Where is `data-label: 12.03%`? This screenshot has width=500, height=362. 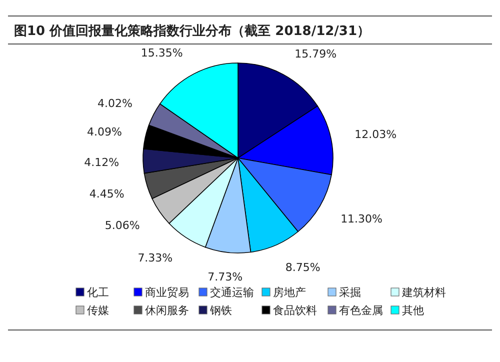
data-label: 12.03% is located at coordinates (375, 135).